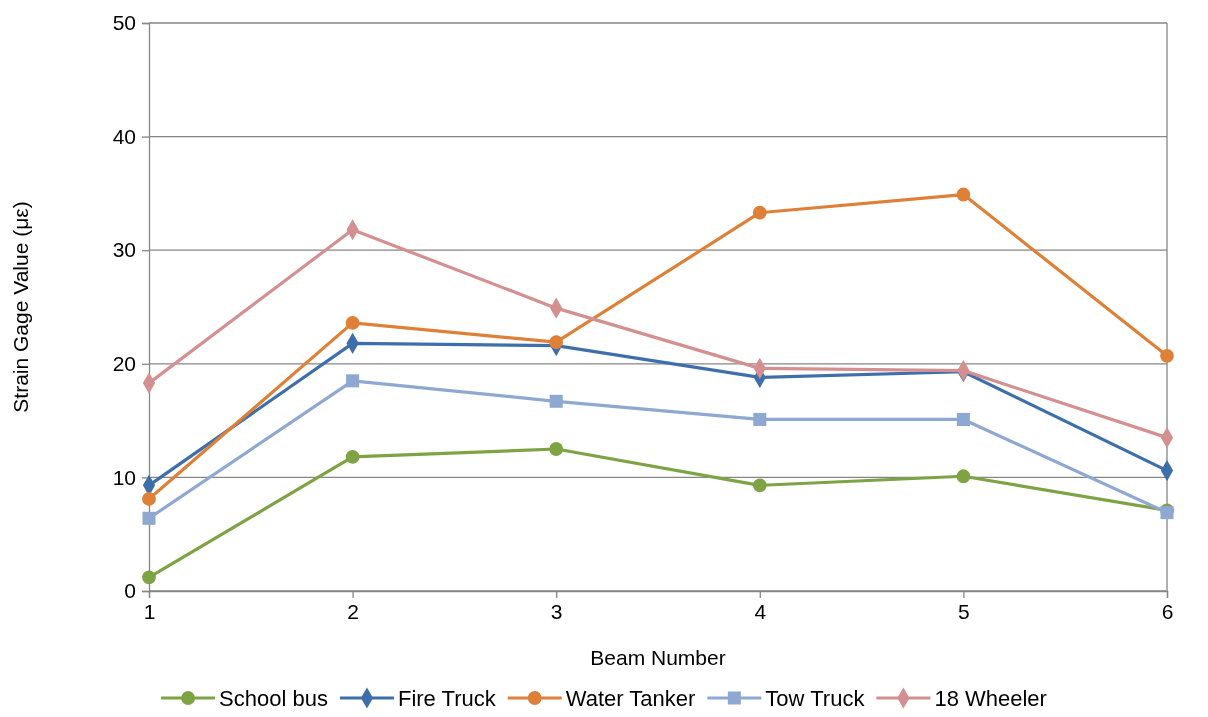 The image size is (1208, 717). I want to click on y-tick-label: 30, so click(124, 250).